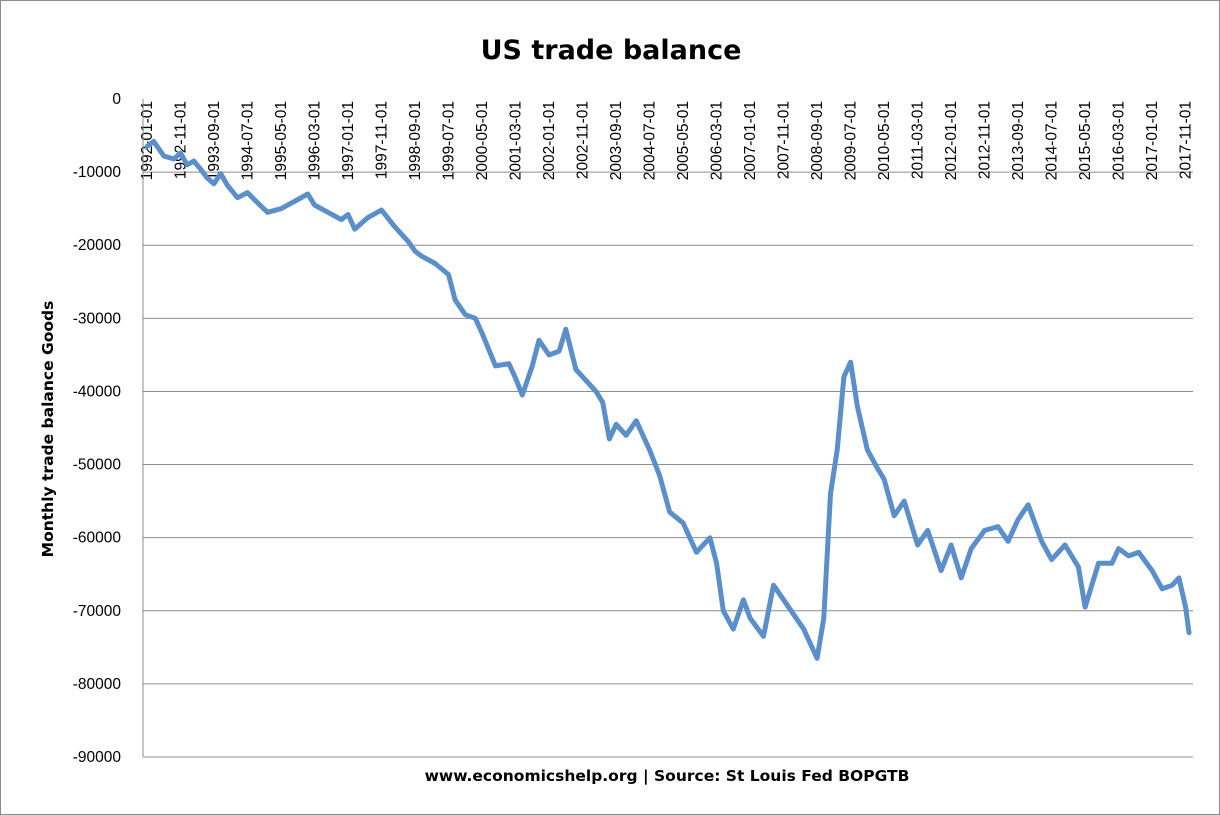 The image size is (1220, 815). Describe the element at coordinates (97, 611) in the screenshot. I see `y-tick-label: -70000` at that location.